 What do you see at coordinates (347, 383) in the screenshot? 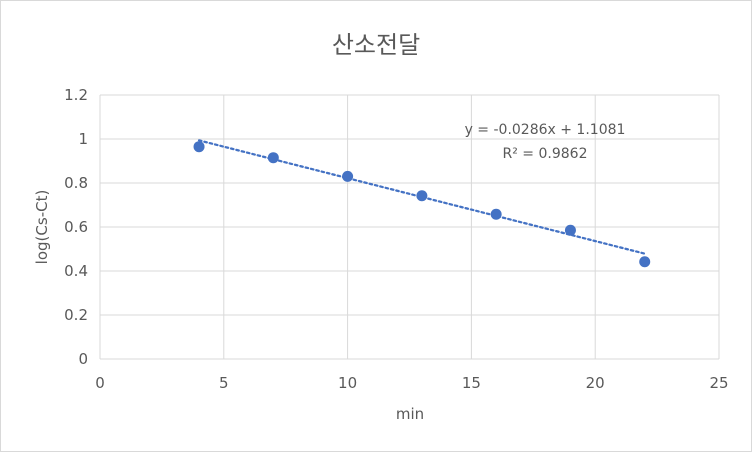
I see `x-tick-label: 10` at bounding box center [347, 383].